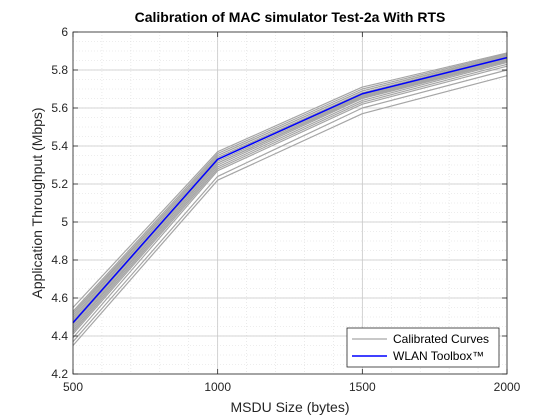  I want to click on legend: Calibrated Curves WLAN Toolbox™, so click(423, 347).